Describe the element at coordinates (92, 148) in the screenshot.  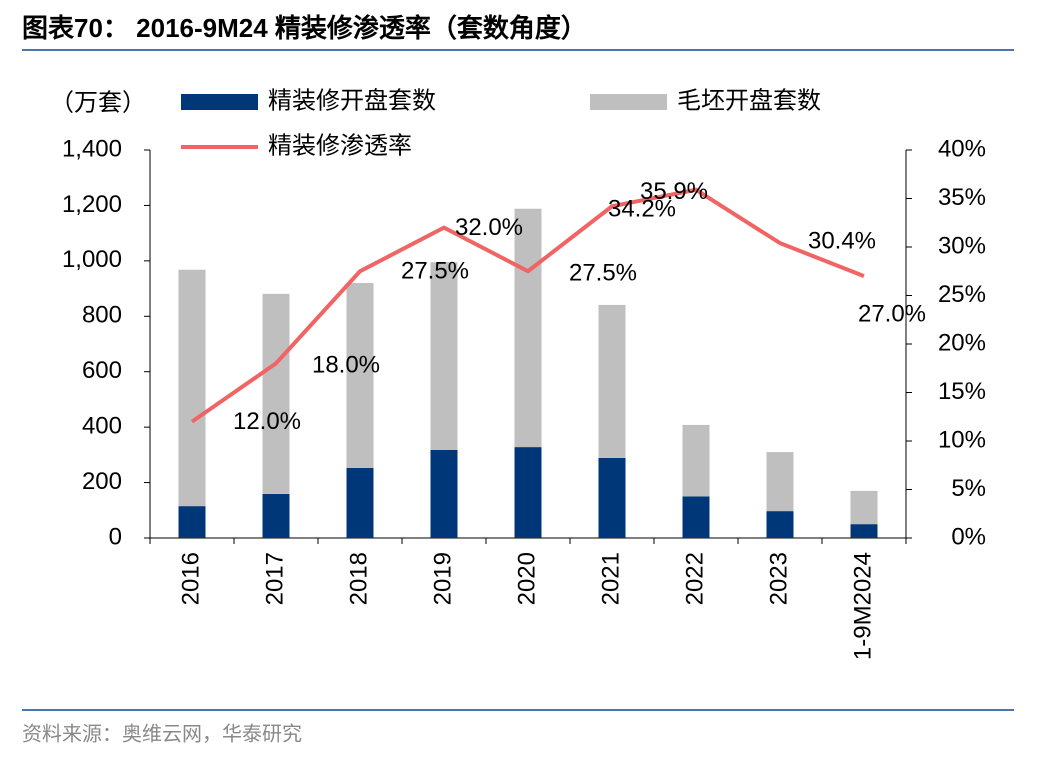
I see `y-tick-label: 1,400` at that location.